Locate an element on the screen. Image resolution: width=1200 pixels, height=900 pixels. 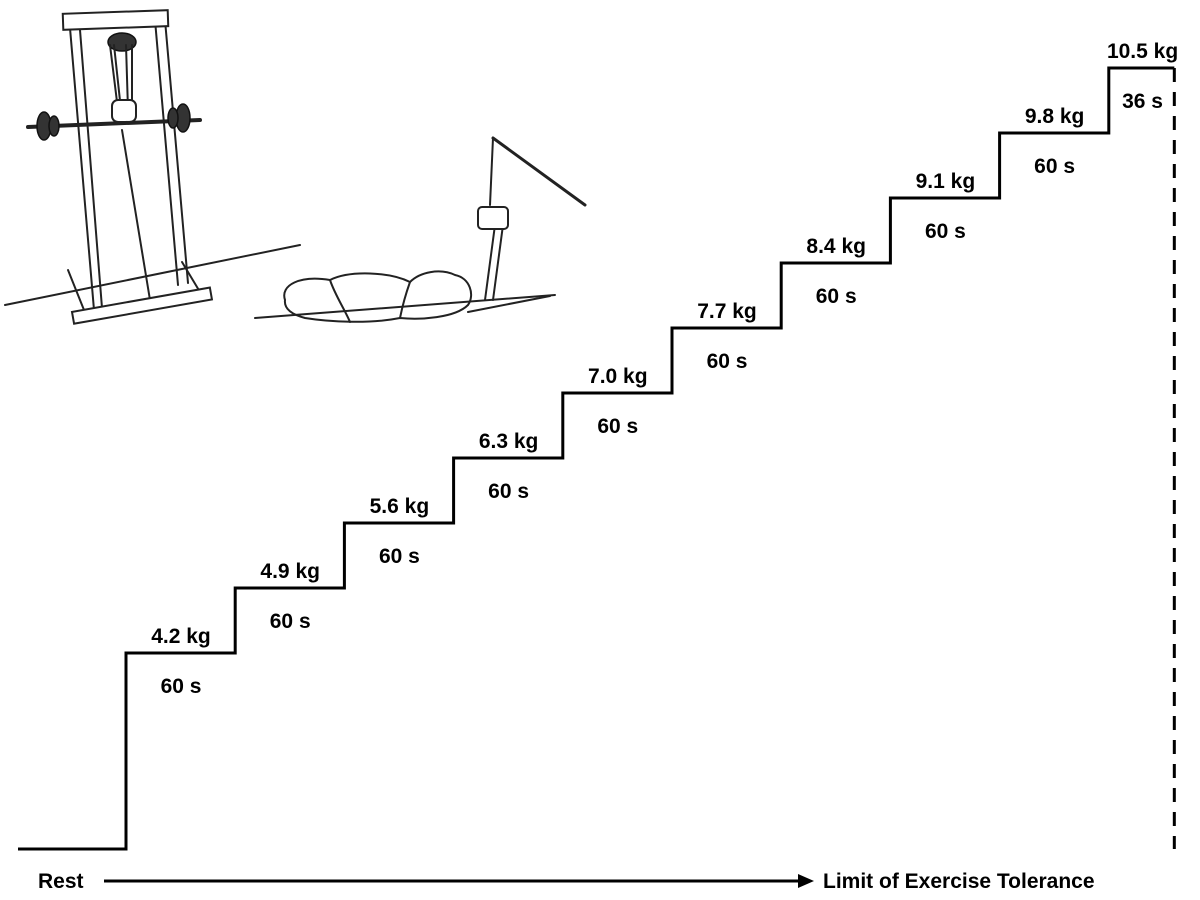
step-duration-label: 36 s is located at coordinates (1142, 101).